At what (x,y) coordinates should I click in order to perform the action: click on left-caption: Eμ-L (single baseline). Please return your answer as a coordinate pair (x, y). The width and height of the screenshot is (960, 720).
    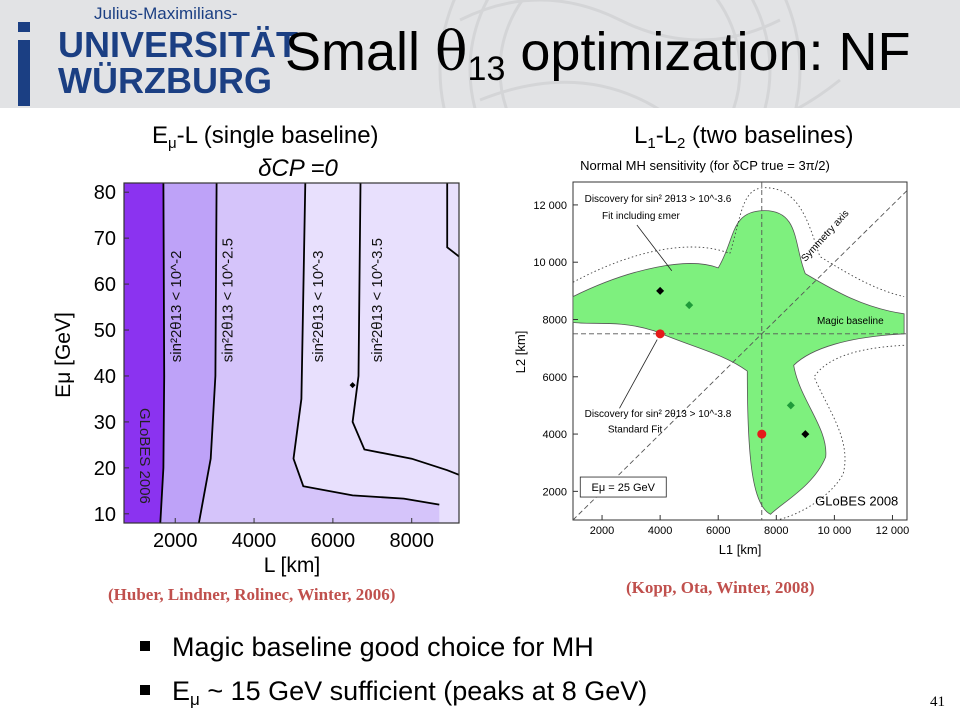
    Looking at the image, I should click on (265, 137).